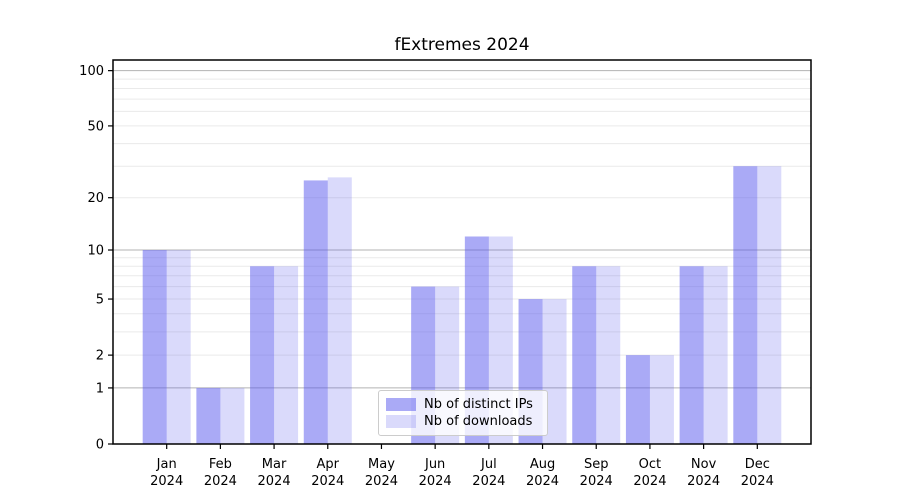  What do you see at coordinates (478, 422) in the screenshot?
I see `legend-label-downloads: Nb of downloads` at bounding box center [478, 422].